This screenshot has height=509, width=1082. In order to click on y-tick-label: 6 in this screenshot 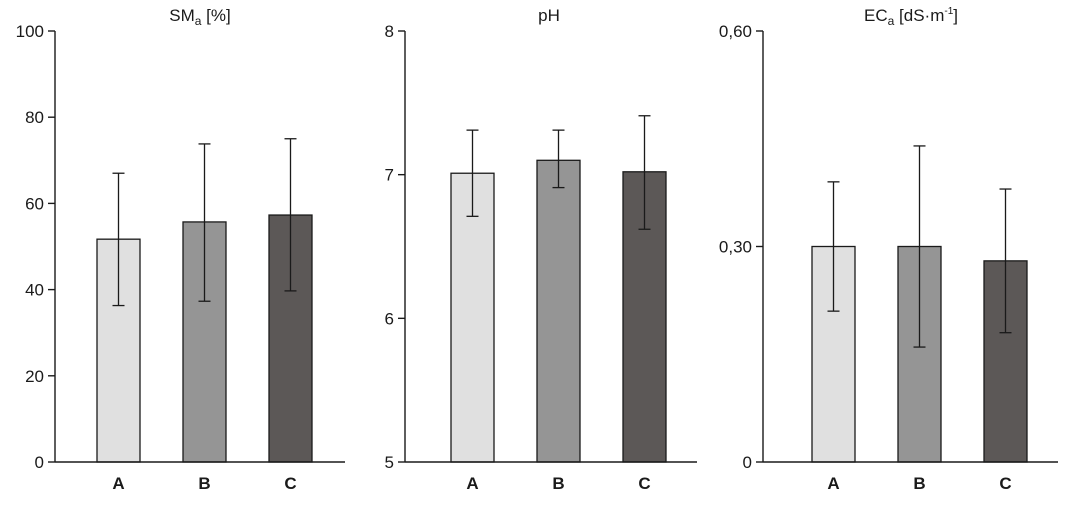, I will do `click(389, 318)`.